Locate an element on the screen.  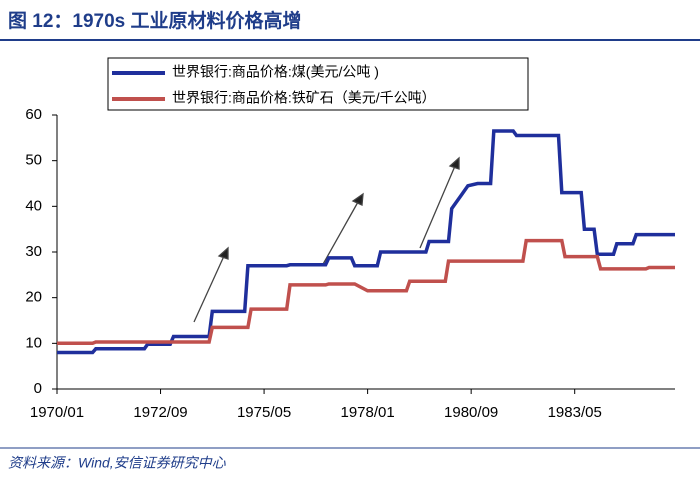
y-tick-label: 40 is located at coordinates (33, 205).